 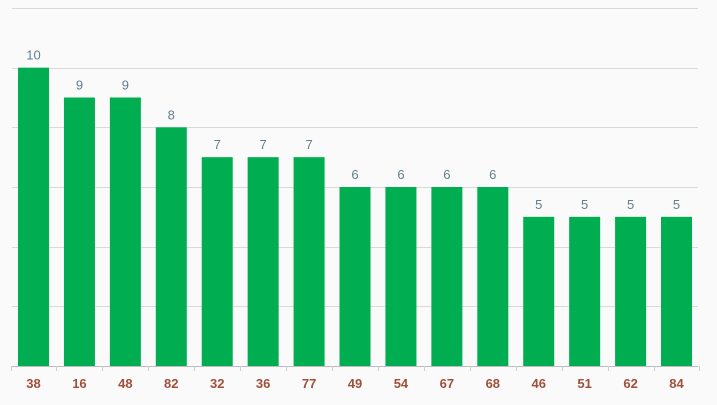 What do you see at coordinates (400, 174) in the screenshot?
I see `data-label-54: 6` at bounding box center [400, 174].